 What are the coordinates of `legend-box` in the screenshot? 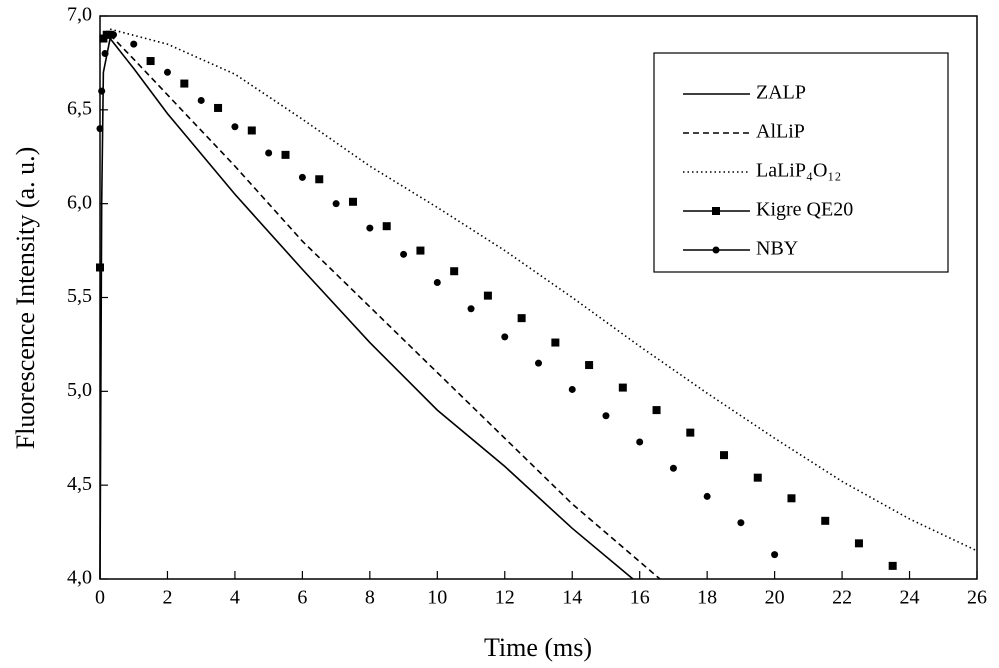 It's located at (801, 162).